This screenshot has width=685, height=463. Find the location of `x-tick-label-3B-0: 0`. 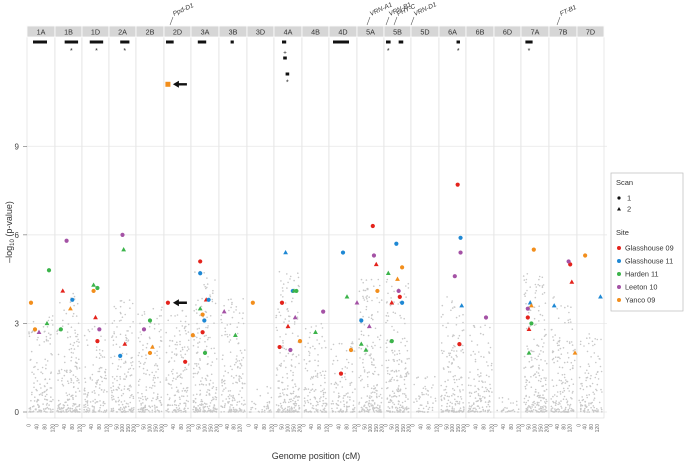

x-tick-label-3B-0: 0 is located at coordinates (222, 425).